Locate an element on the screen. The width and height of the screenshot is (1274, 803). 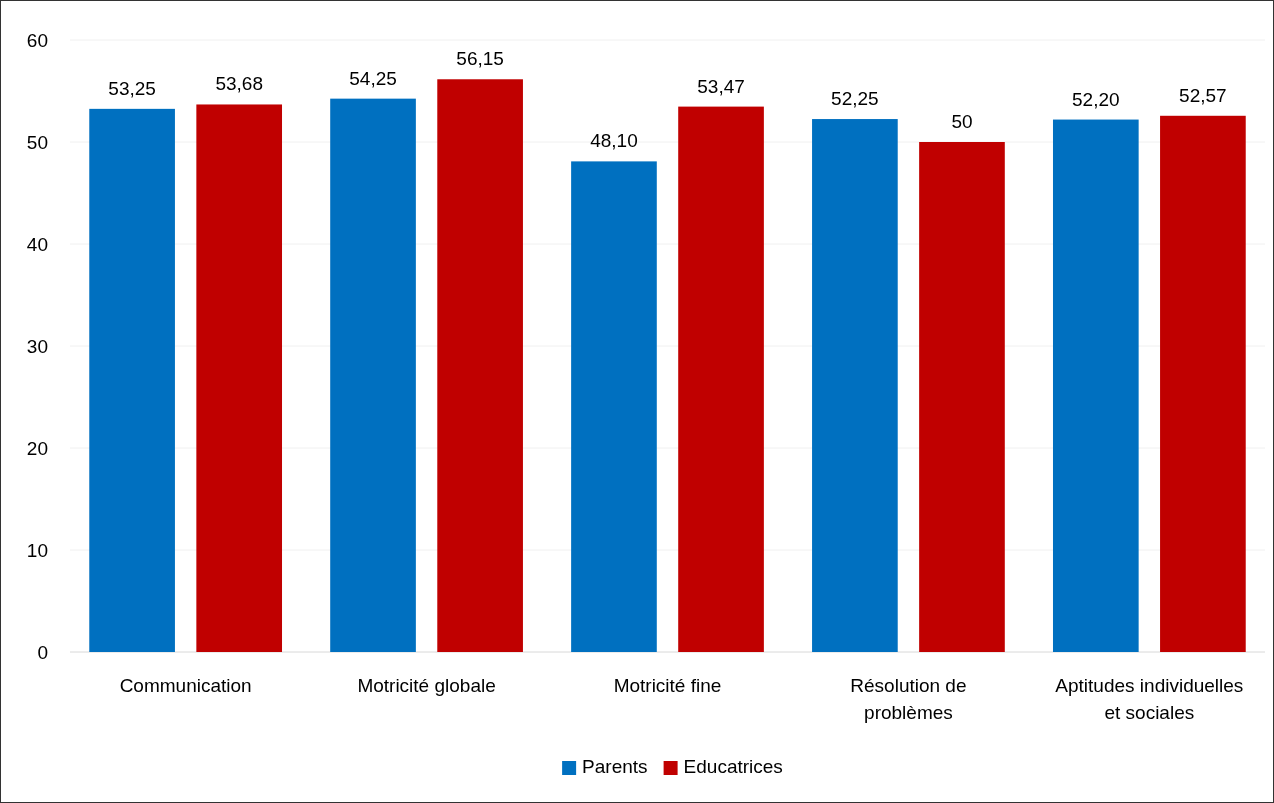
data-label: 50 is located at coordinates (962, 121).